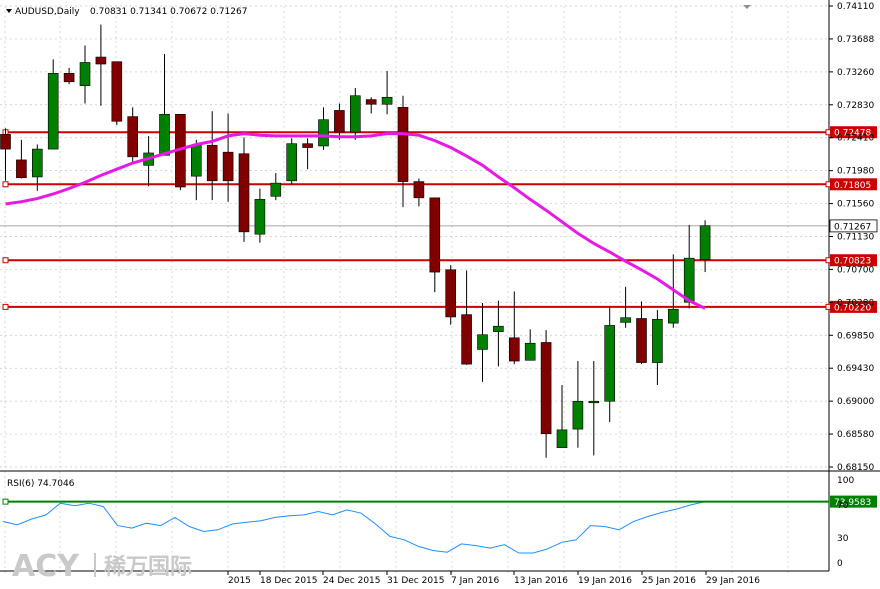  What do you see at coordinates (855, 7) in the screenshot?
I see `price-tick-label: 0.74110` at bounding box center [855, 7].